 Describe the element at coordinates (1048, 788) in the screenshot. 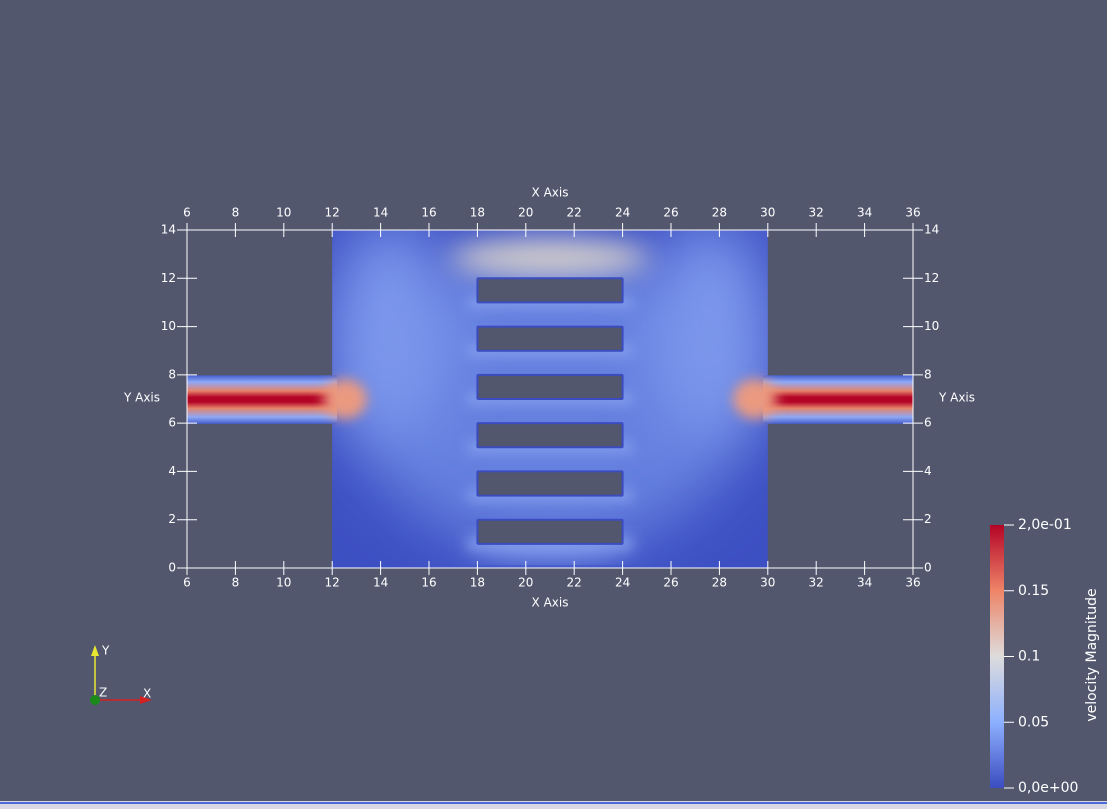

I see `color-bar-label: 0,0e+00` at that location.